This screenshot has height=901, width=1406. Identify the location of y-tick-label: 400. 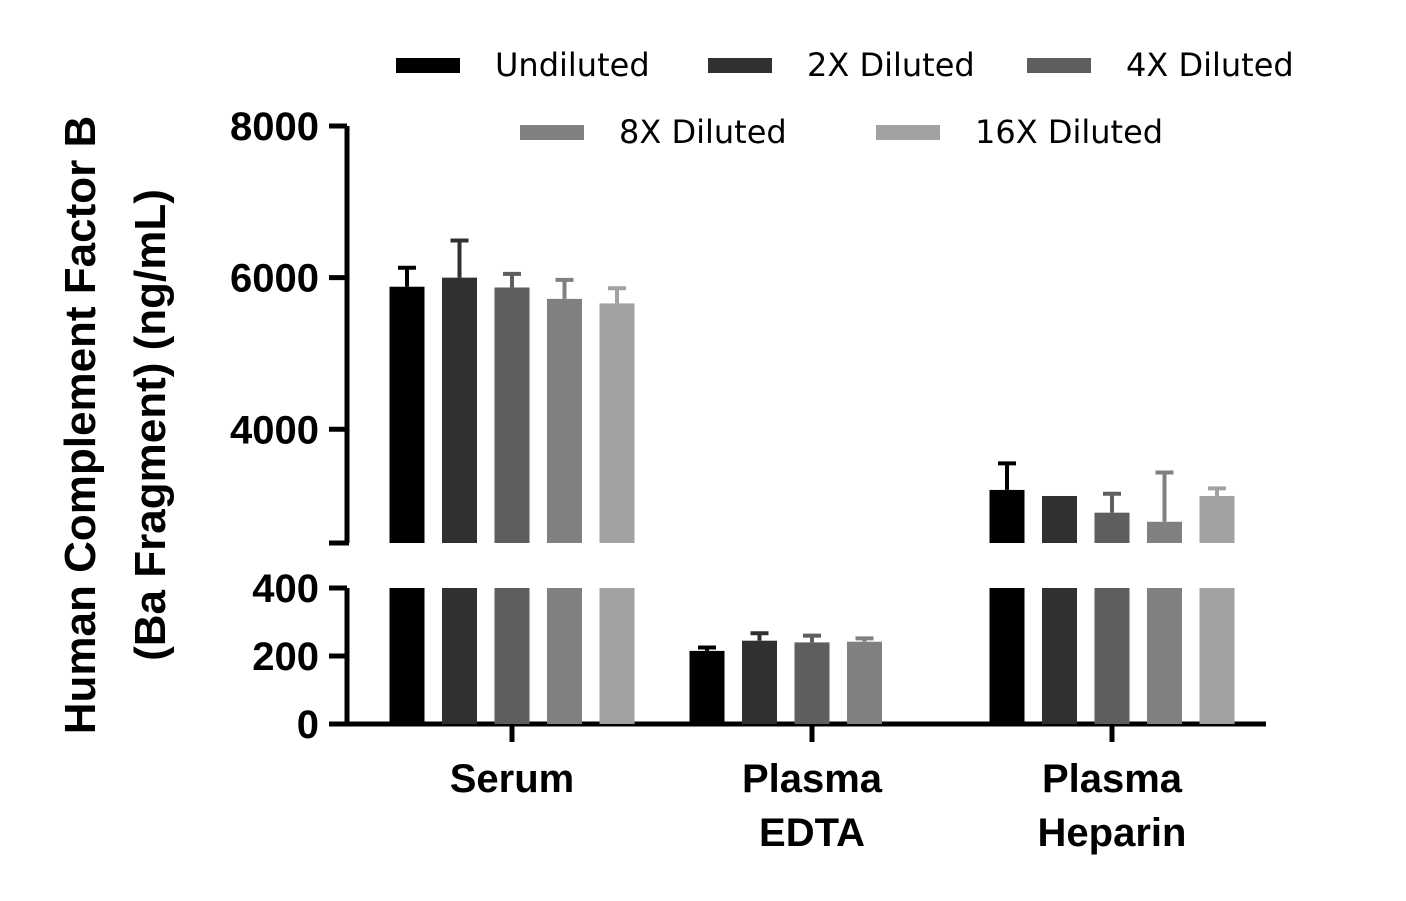
(285, 589).